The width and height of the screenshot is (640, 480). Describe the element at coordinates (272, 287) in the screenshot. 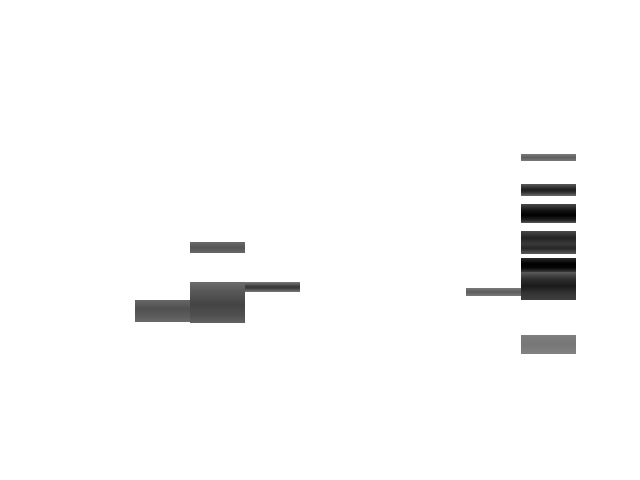

I see `lane-3-band-a` at that location.